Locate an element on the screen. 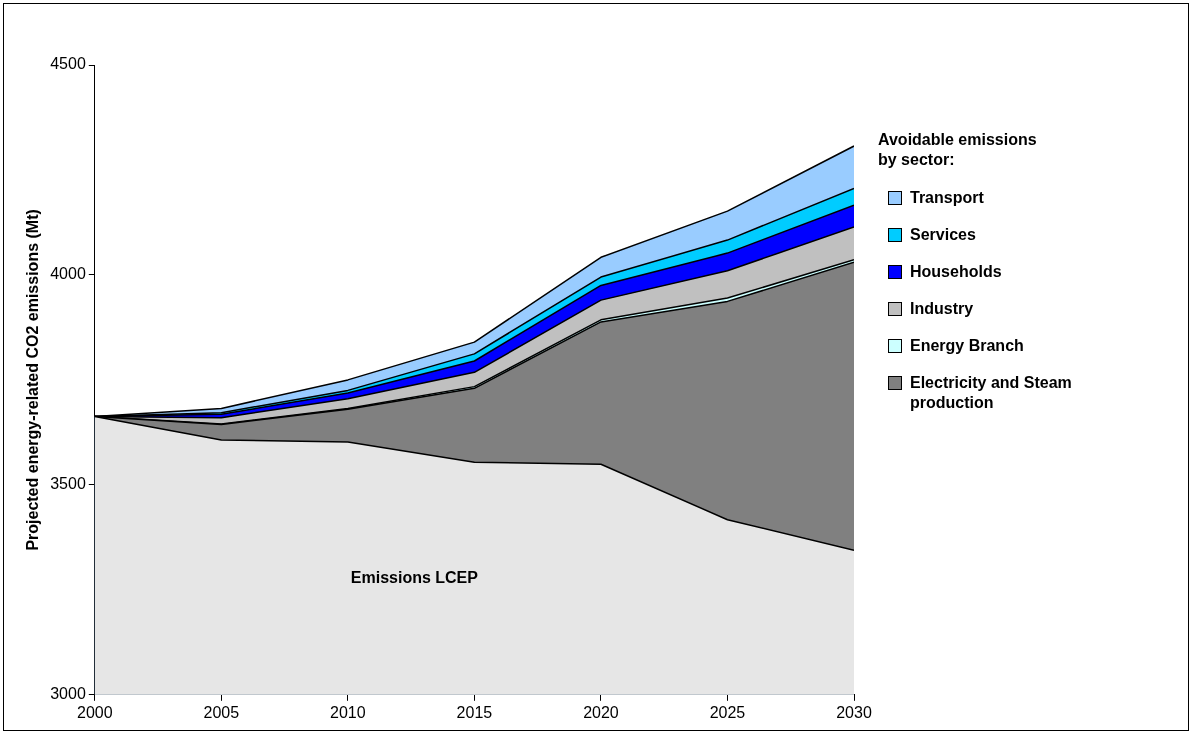 This screenshot has height=736, width=1194. x-tick-label: 2015 is located at coordinates (474, 712).